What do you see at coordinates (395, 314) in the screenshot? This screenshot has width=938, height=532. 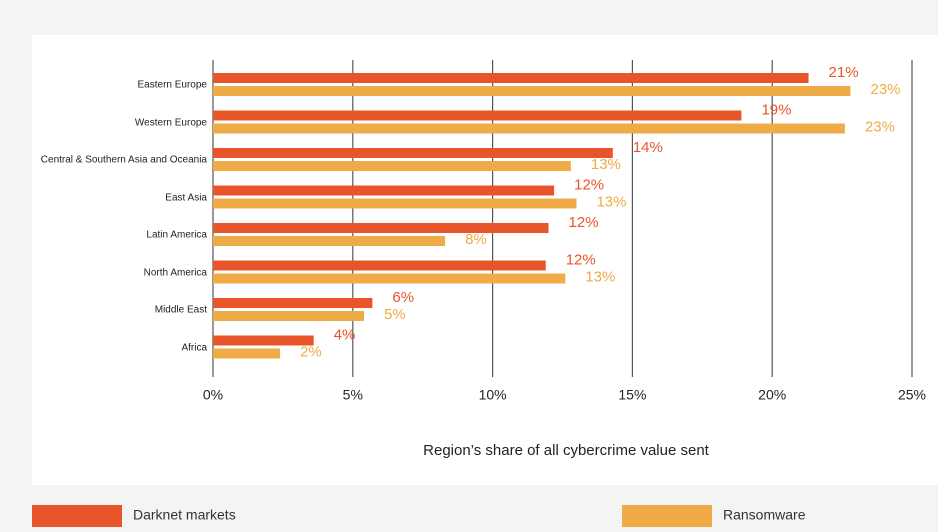 I see `data-label: 5%` at bounding box center [395, 314].